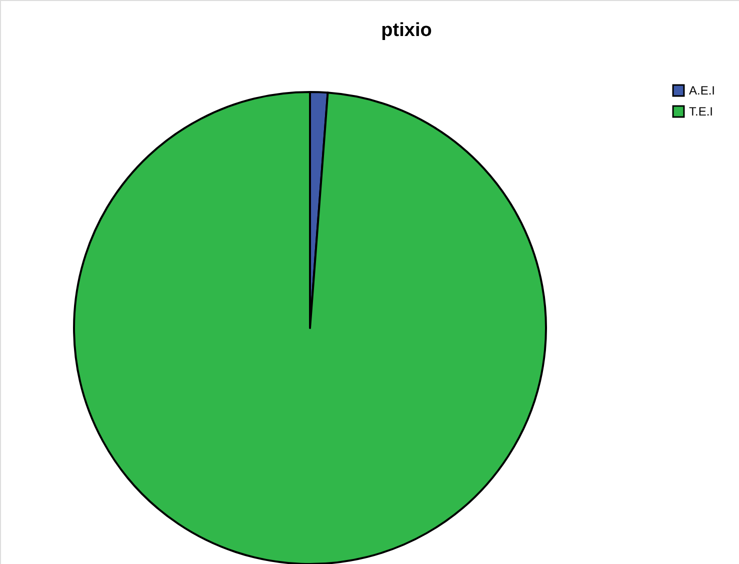 The height and width of the screenshot is (564, 739). Describe the element at coordinates (702, 91) in the screenshot. I see `legend-label: A.E.I` at that location.